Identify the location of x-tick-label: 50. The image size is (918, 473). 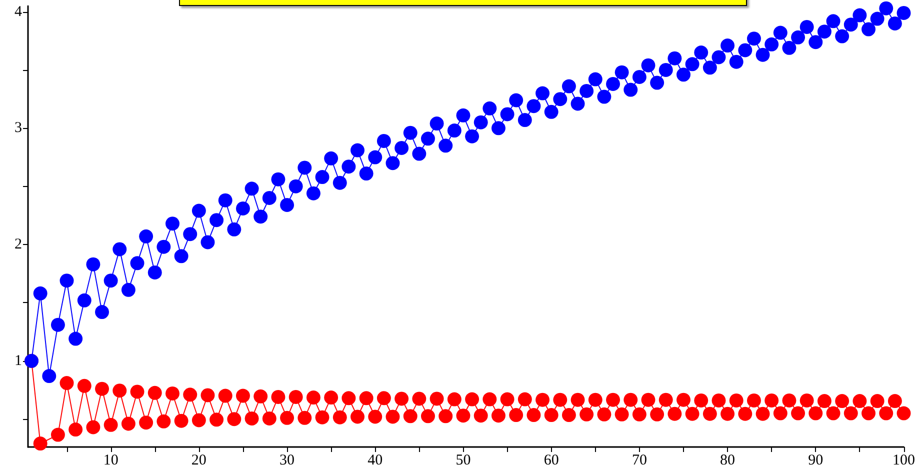
(463, 460).